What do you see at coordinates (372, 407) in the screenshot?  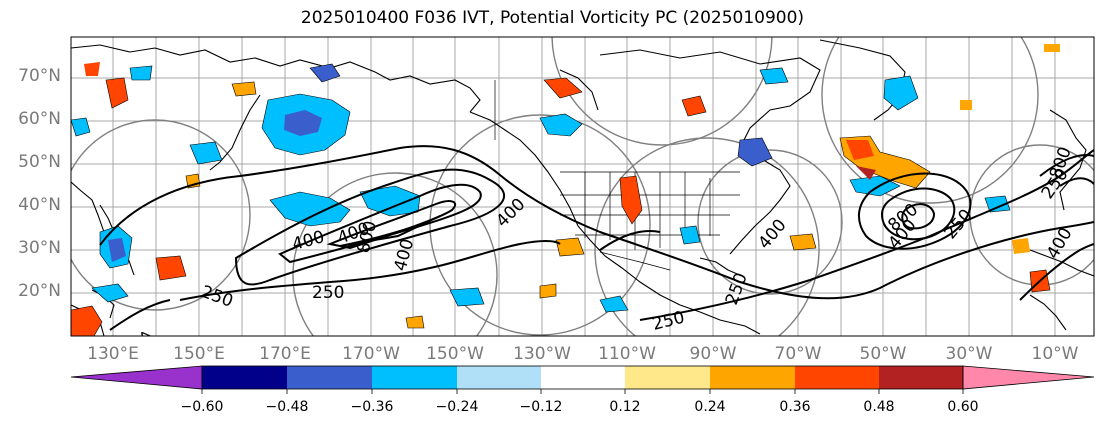 I see `colorbar-tick-label: −0.36` at bounding box center [372, 407].